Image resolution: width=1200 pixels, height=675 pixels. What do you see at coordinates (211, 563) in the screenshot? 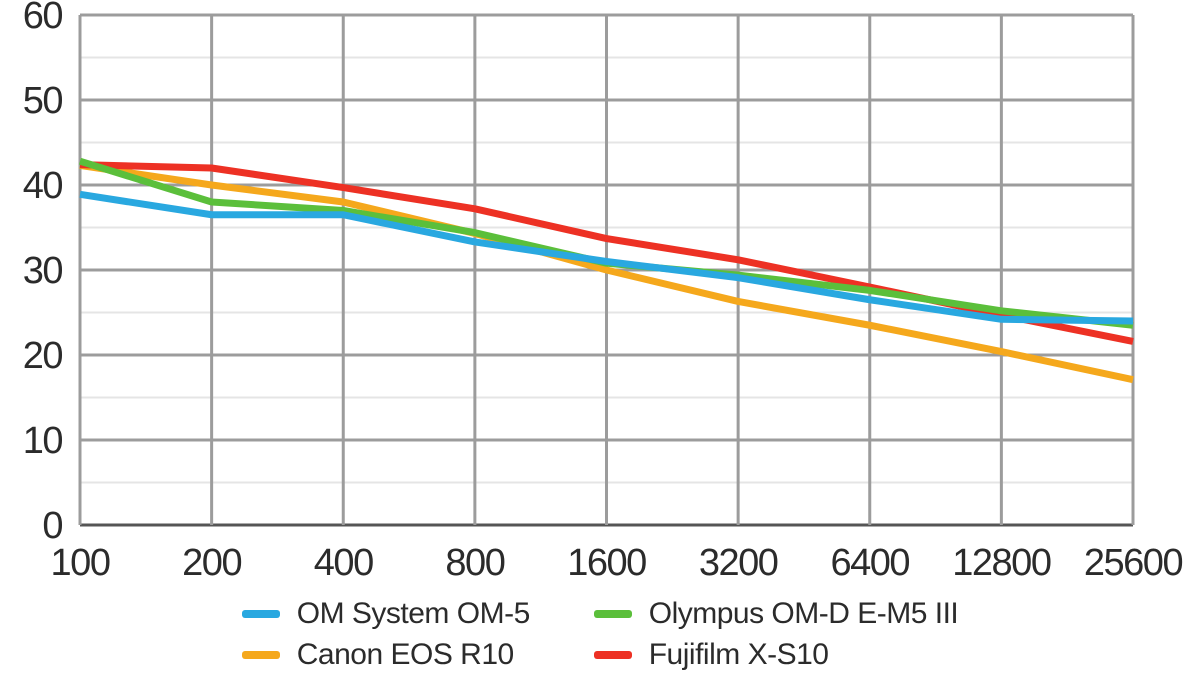
I see `x-tick-label: 200` at bounding box center [211, 563].